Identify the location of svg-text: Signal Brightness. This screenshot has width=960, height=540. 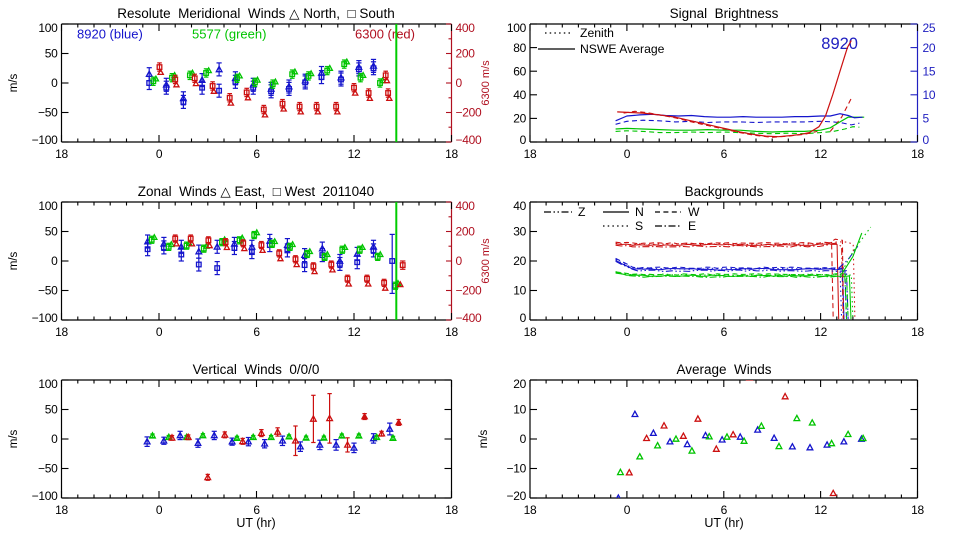
(724, 13).